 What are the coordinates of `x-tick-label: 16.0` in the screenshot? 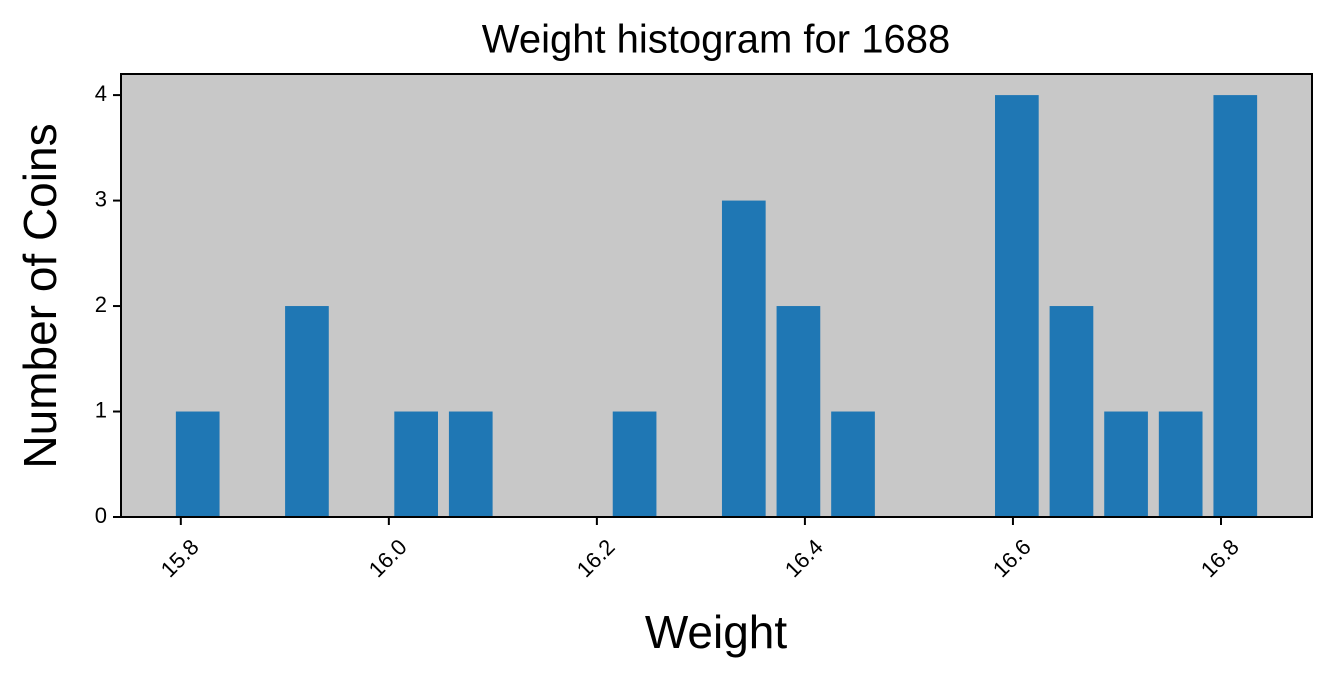 It's located at (388, 558).